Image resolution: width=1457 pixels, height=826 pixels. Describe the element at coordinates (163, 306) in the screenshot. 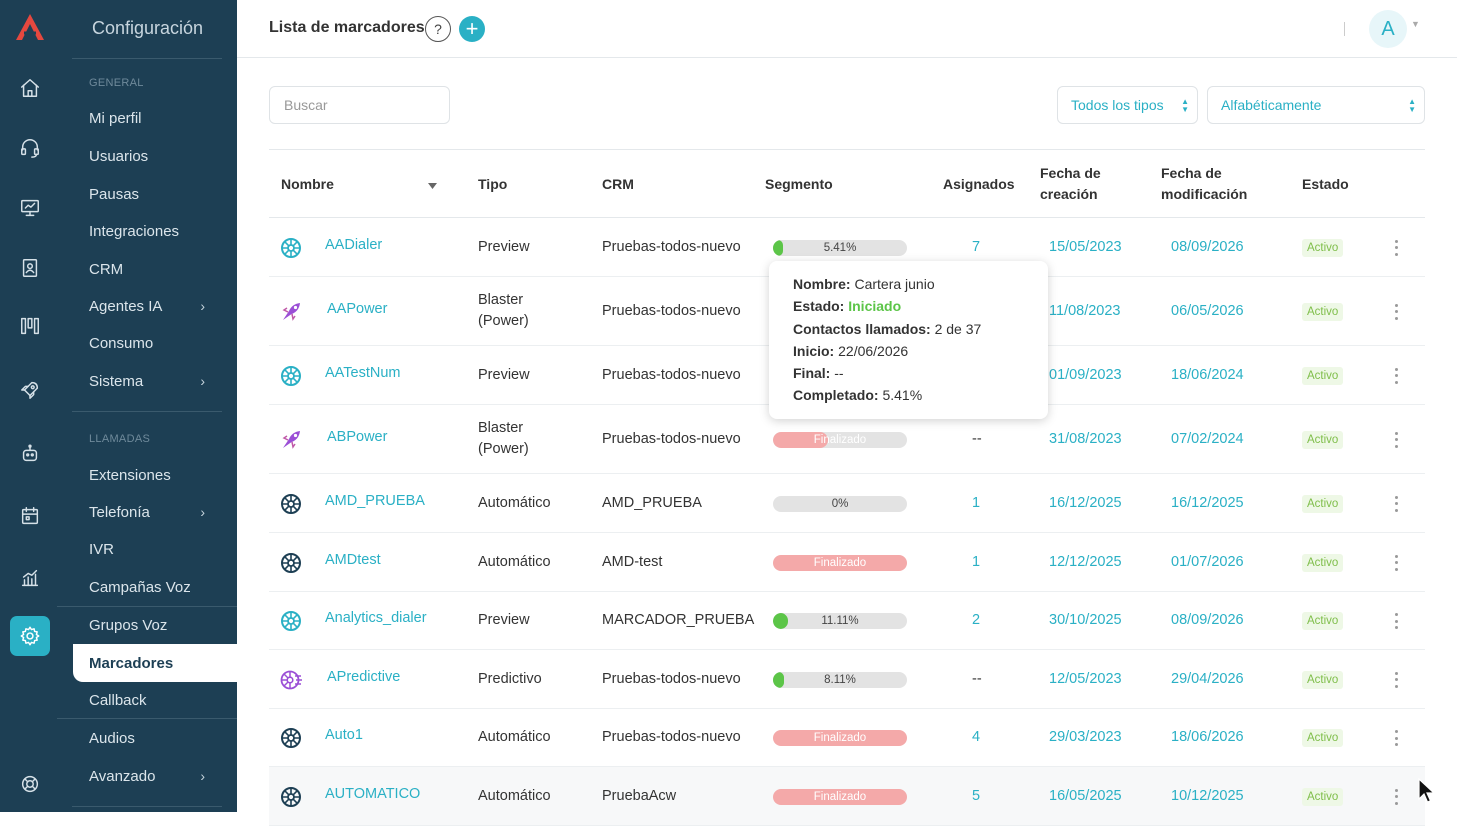

I see `sidebar-item-agentes-ia: Agentes IA ›` at that location.